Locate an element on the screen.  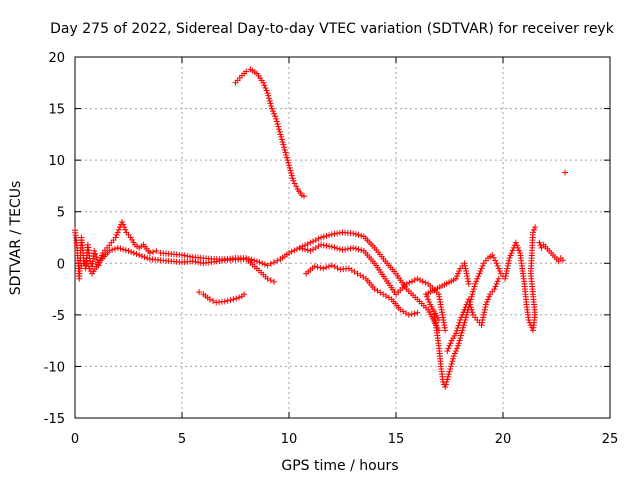
x-tick-label: 0 is located at coordinates (75, 439).